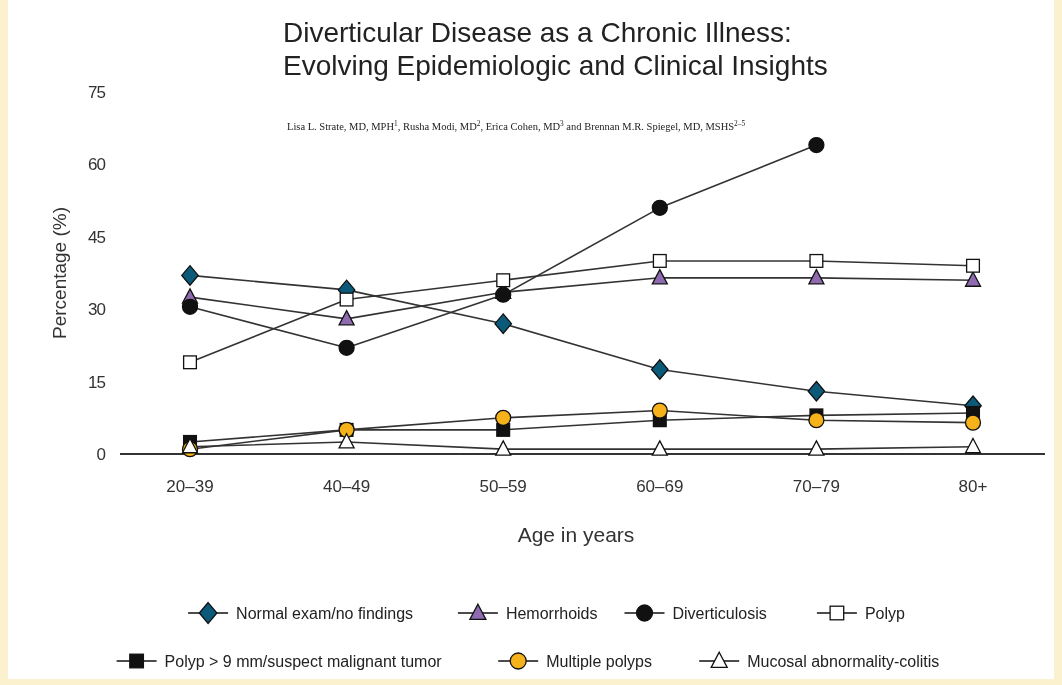 This screenshot has height=685, width=1062. Describe the element at coordinates (325, 613) in the screenshot. I see `legend-label: Normal exam/no findings` at that location.